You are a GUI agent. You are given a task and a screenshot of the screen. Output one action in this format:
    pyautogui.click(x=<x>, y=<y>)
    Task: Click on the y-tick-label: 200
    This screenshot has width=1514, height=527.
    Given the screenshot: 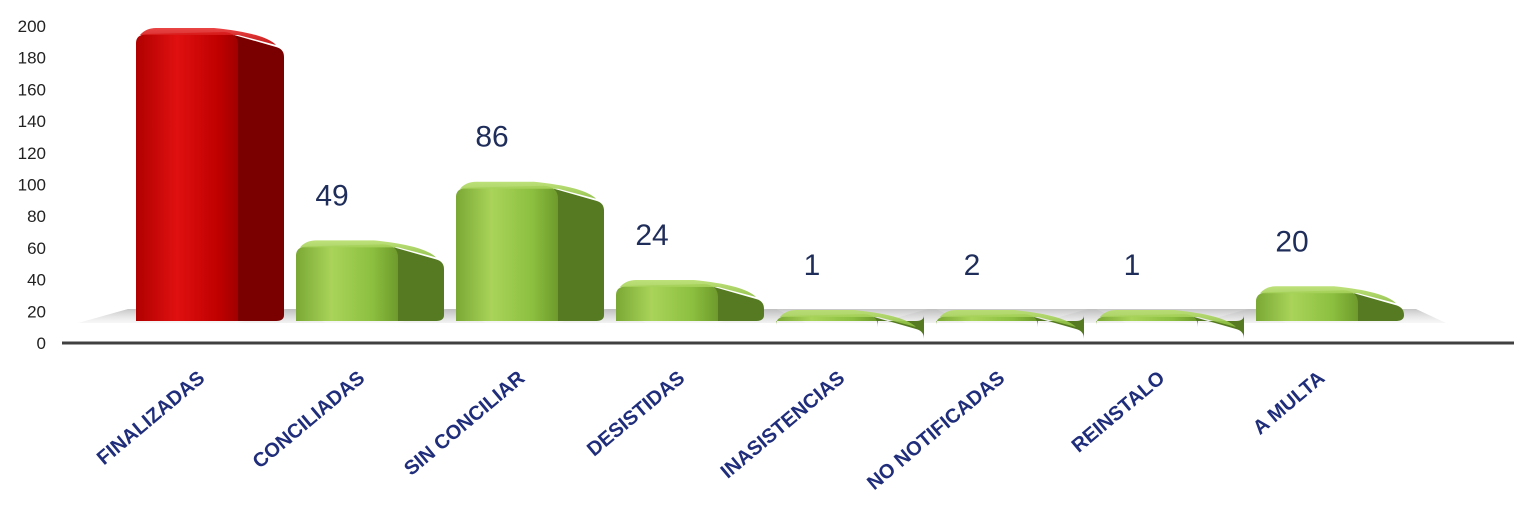 What is the action you would take?
    pyautogui.click(x=32, y=26)
    